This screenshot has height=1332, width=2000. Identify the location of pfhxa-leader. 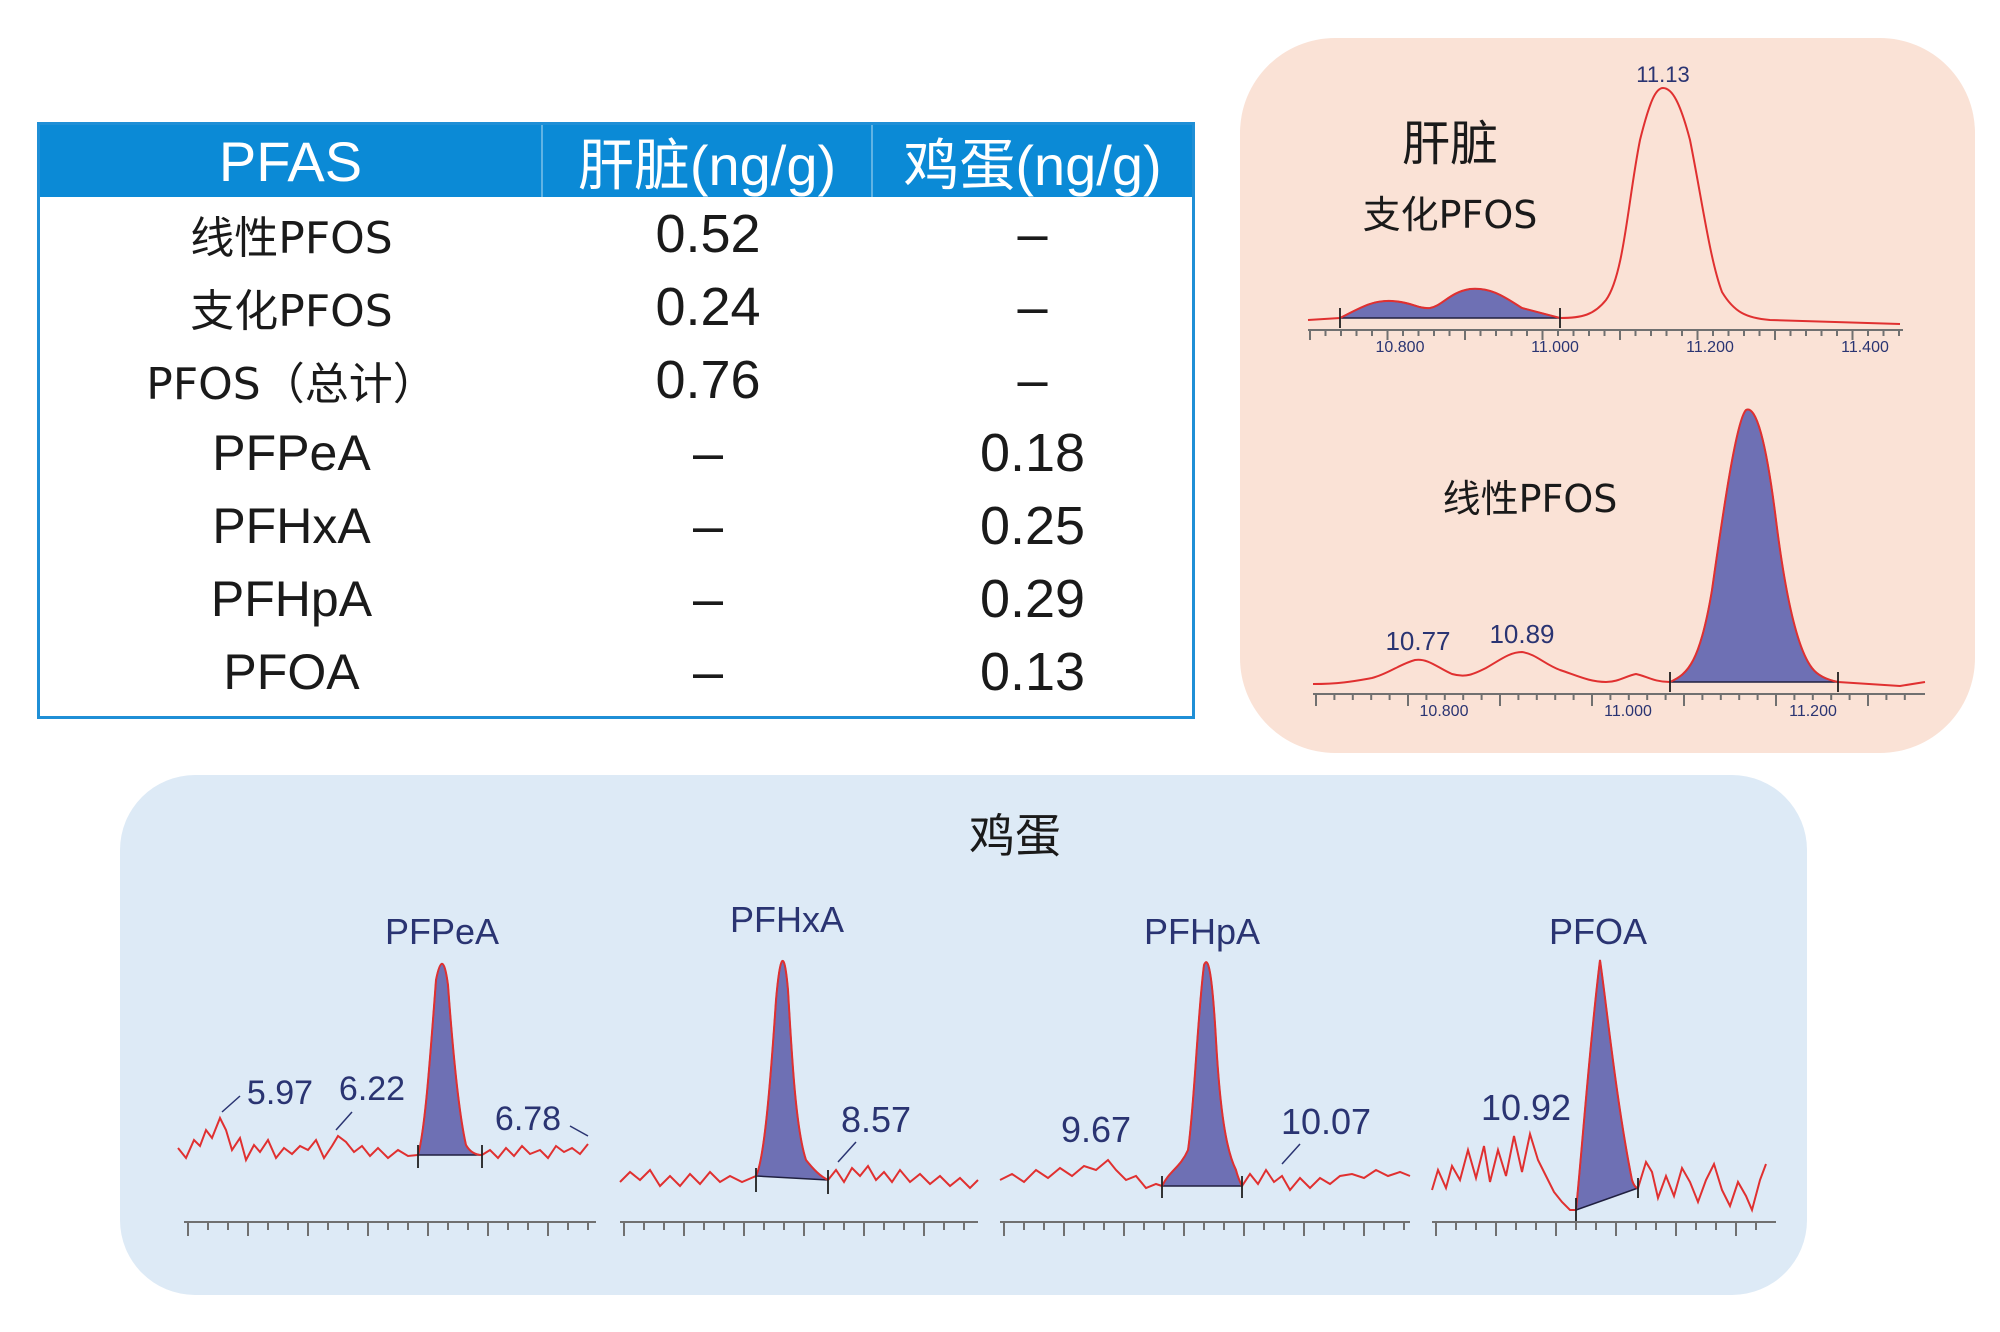
(847, 1152).